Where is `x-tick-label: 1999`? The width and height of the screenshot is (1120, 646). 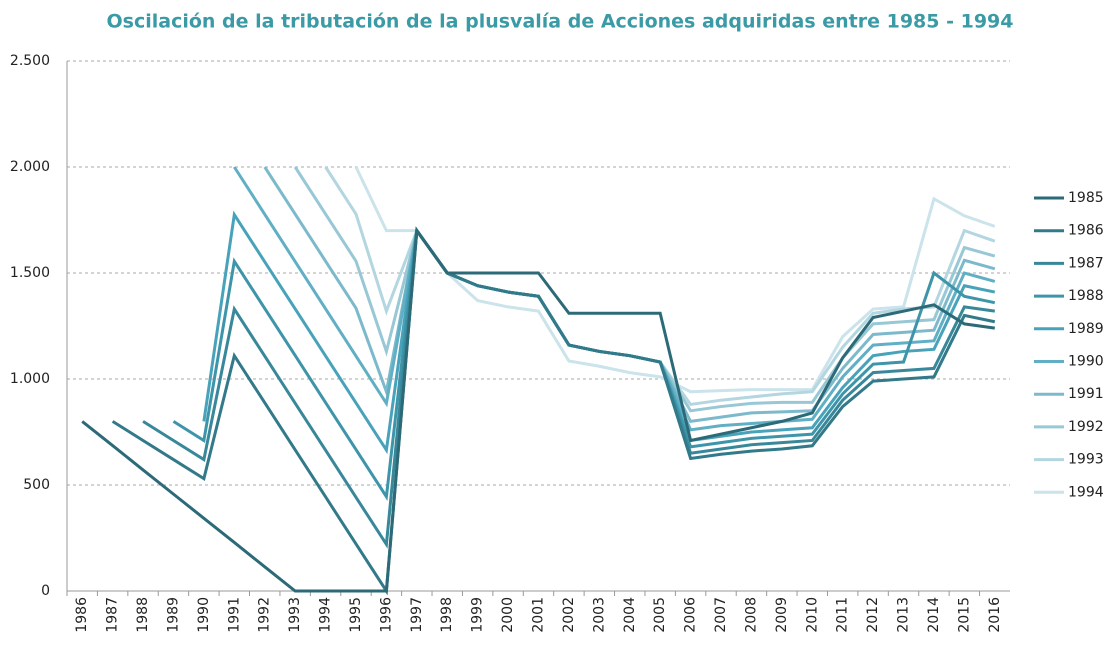 x-tick-label: 1999 is located at coordinates (478, 615).